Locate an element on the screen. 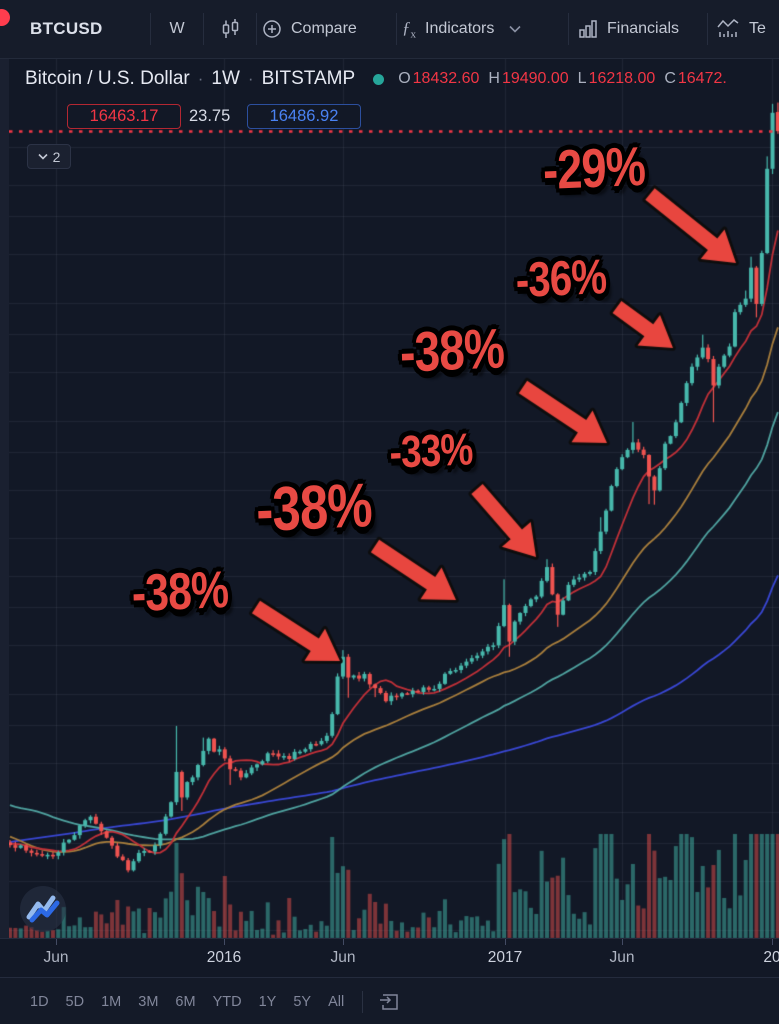 The width and height of the screenshot is (779, 1024). time-axis-label: 2017 is located at coordinates (505, 957).